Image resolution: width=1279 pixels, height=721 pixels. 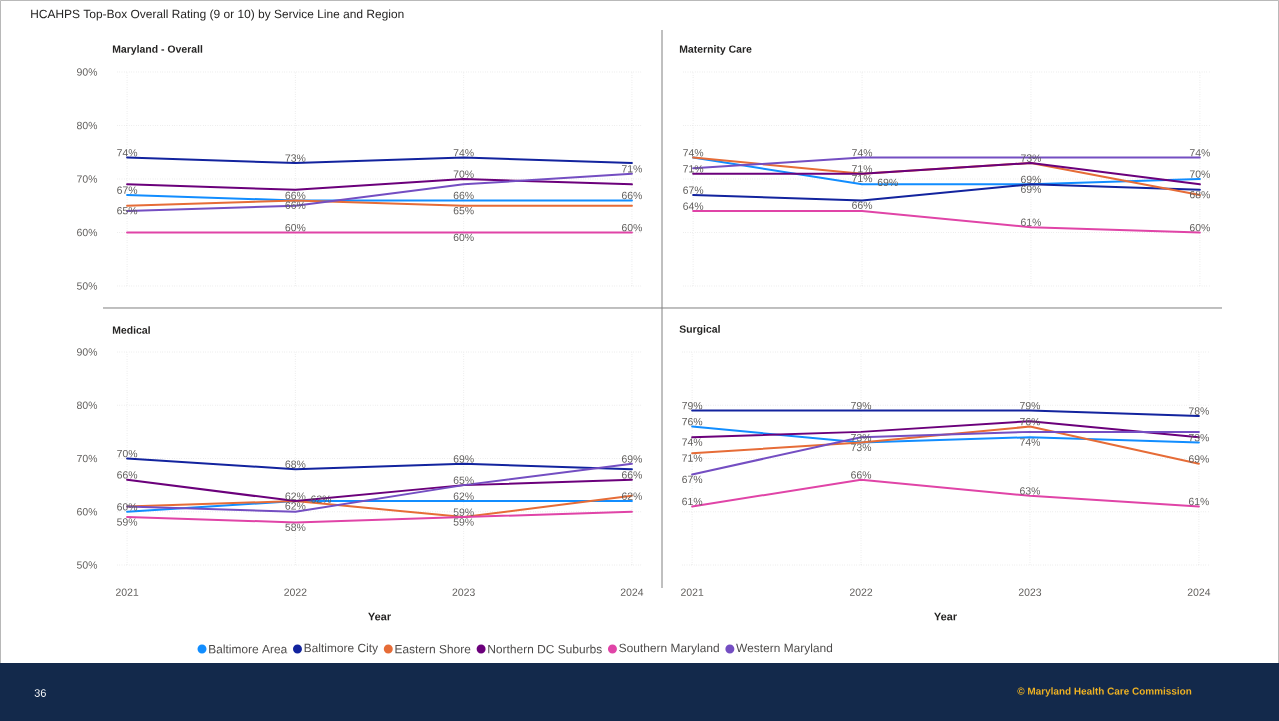 What do you see at coordinates (669, 649) in the screenshot?
I see `legend-label: Southern Maryland` at bounding box center [669, 649].